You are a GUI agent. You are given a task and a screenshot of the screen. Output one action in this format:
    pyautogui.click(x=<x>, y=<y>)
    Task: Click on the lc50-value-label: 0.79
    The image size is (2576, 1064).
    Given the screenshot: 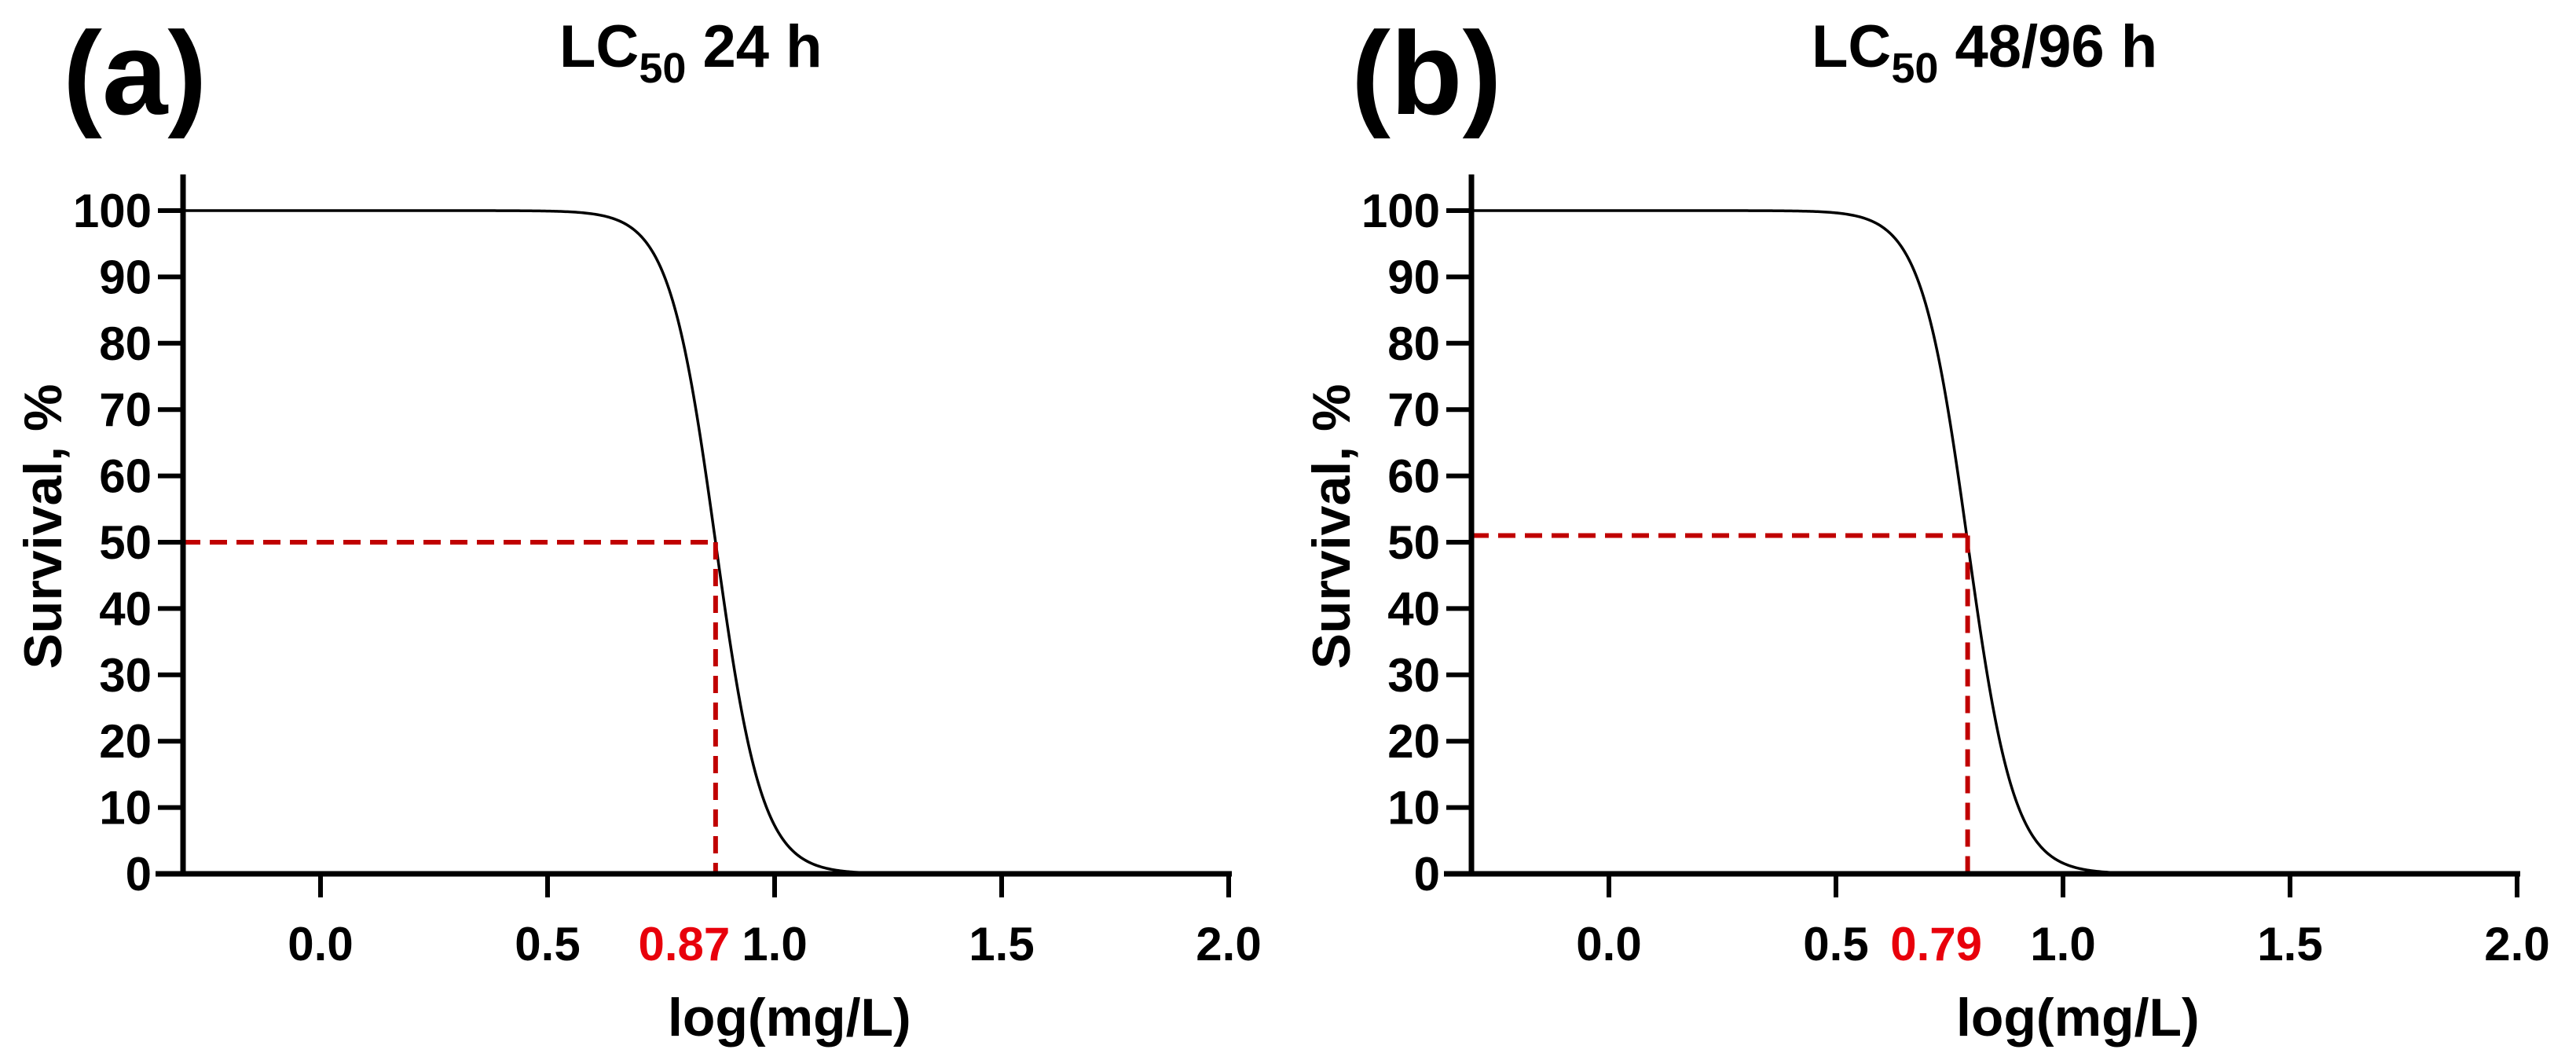 What is the action you would take?
    pyautogui.click(x=1936, y=944)
    